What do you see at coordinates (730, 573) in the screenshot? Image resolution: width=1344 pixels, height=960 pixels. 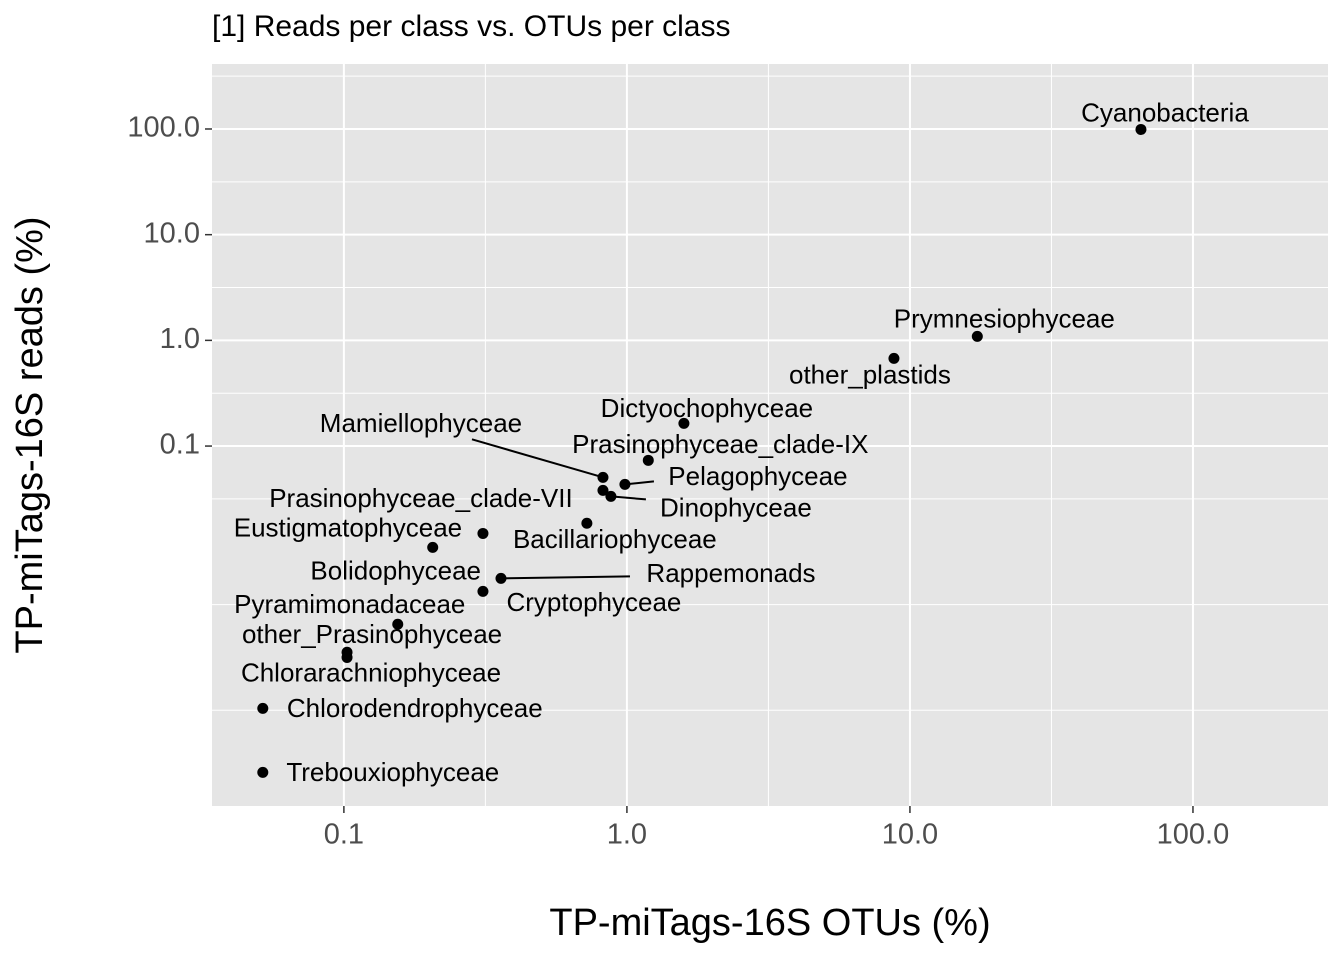 I see `point-label: Rappemonads` at bounding box center [730, 573].